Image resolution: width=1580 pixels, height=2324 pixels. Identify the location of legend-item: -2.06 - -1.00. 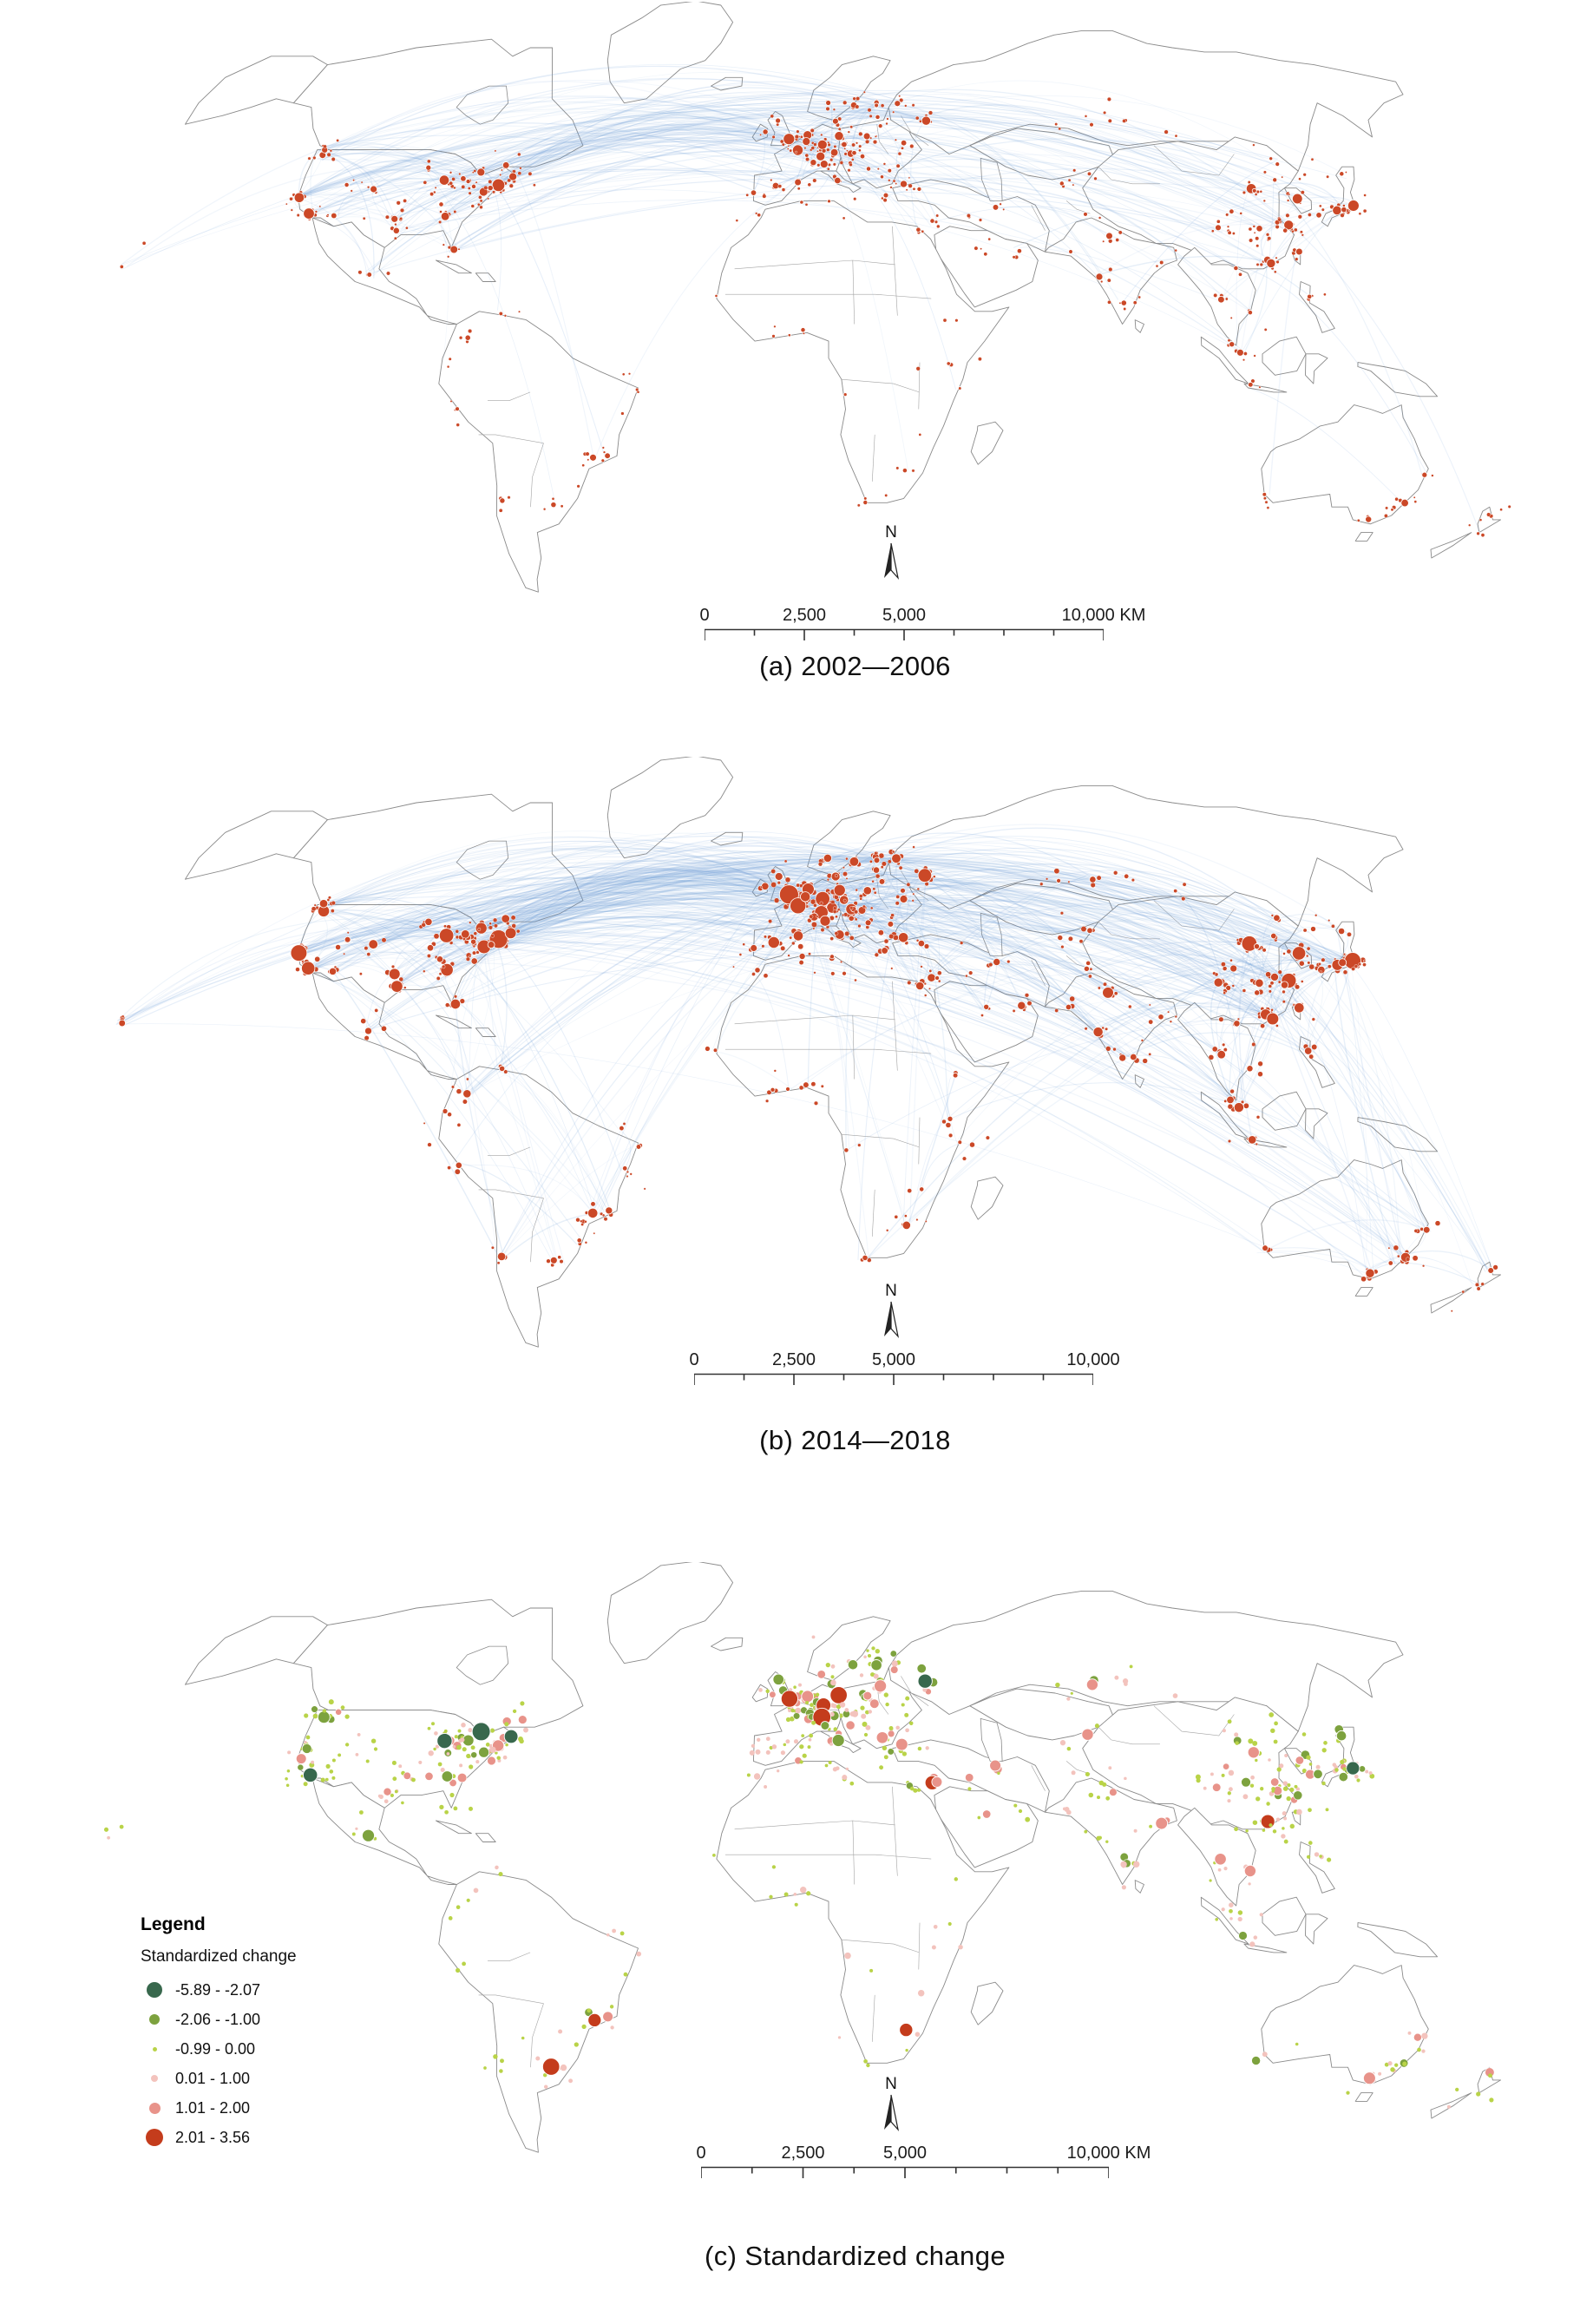
(269, 2019).